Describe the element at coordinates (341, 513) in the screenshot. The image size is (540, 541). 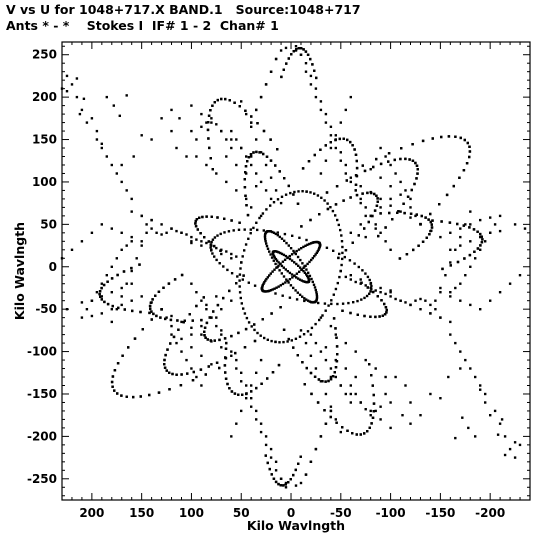
I see `x-tick-label: -50` at that location.